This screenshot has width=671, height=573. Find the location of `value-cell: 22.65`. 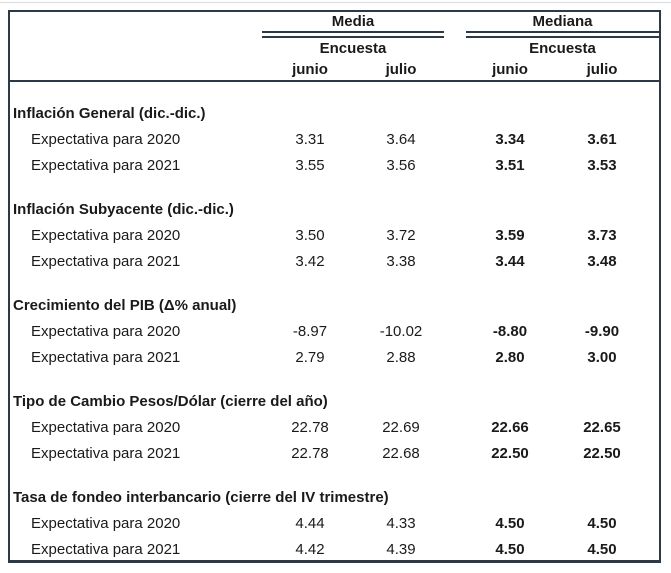

value-cell: 22.65 is located at coordinates (602, 427).